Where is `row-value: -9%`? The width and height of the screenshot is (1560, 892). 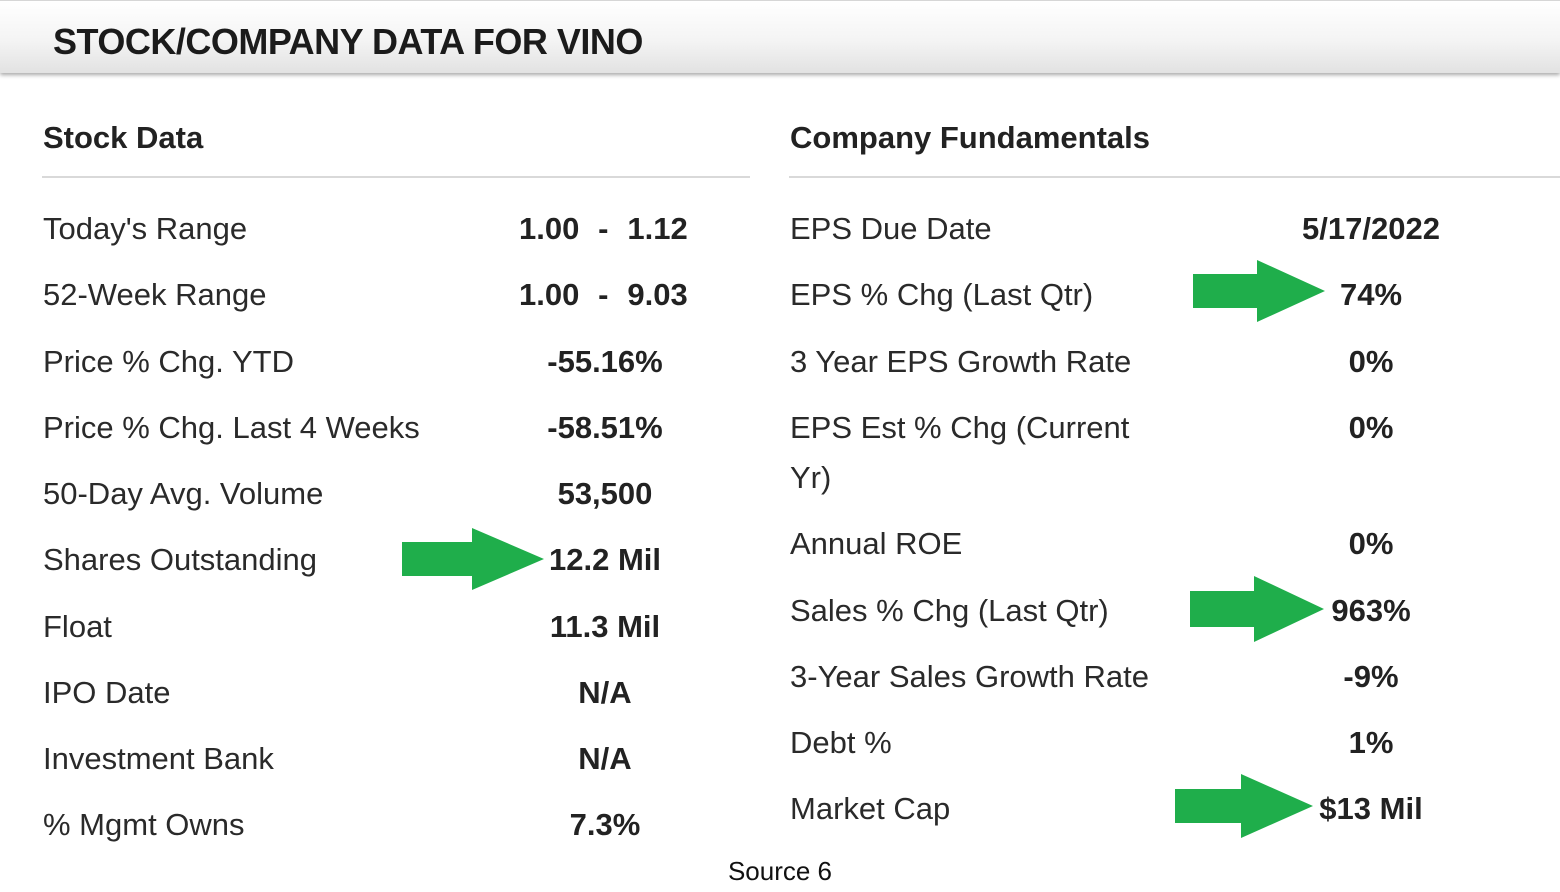 row-value: -9% is located at coordinates (1371, 676).